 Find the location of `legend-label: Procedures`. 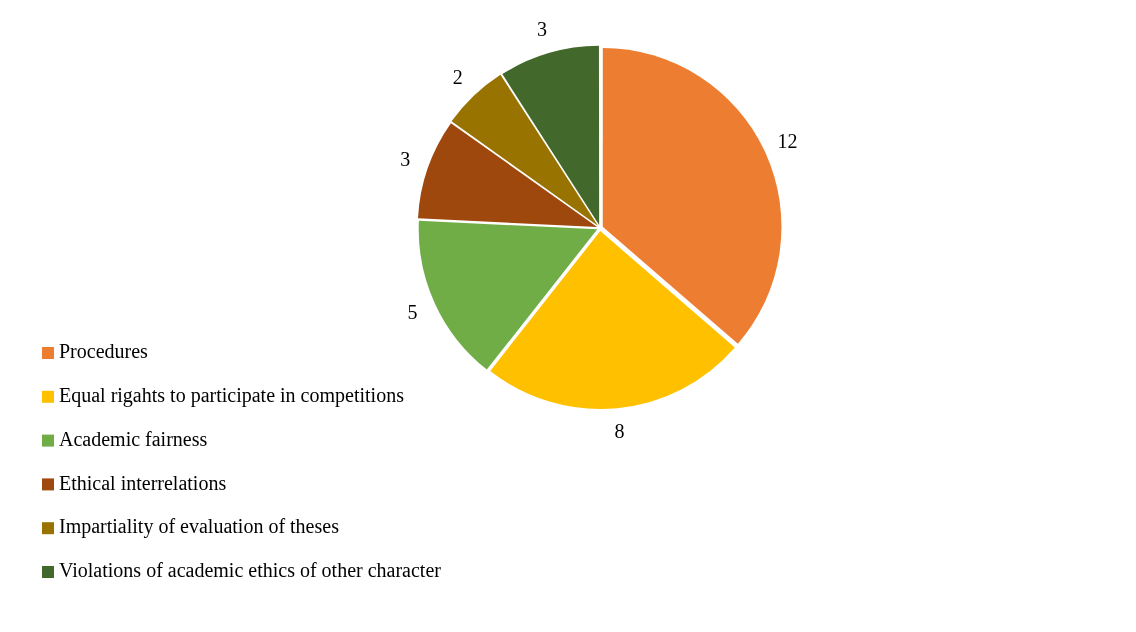

legend-label: Procedures is located at coordinates (104, 351).